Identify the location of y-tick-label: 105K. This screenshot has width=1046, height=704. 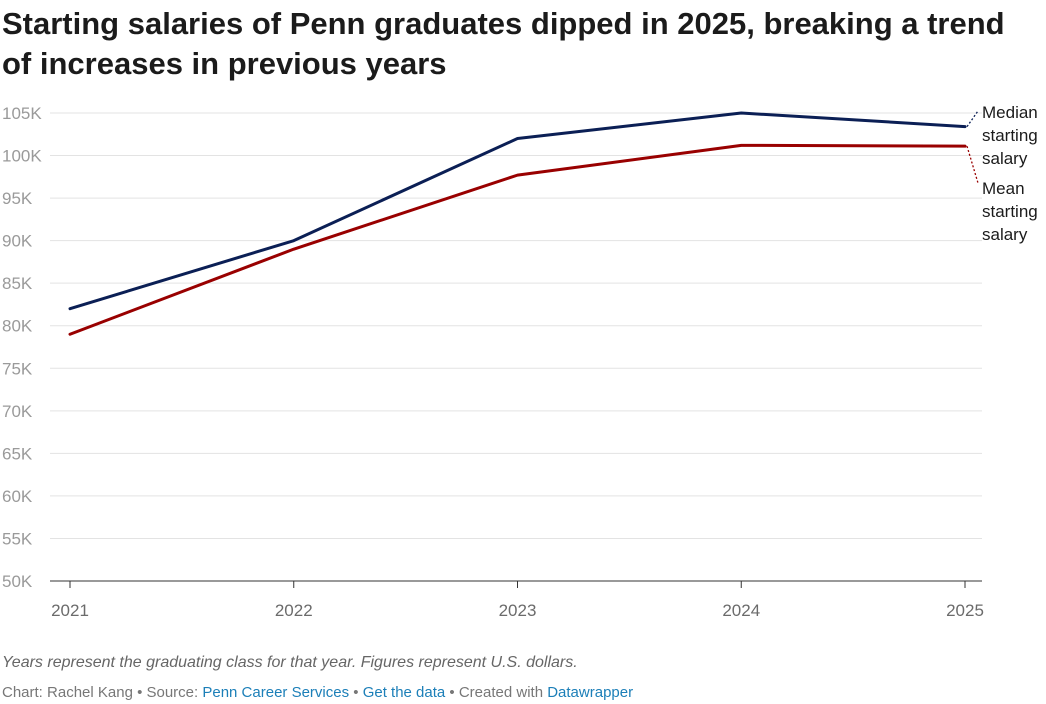
(22, 113).